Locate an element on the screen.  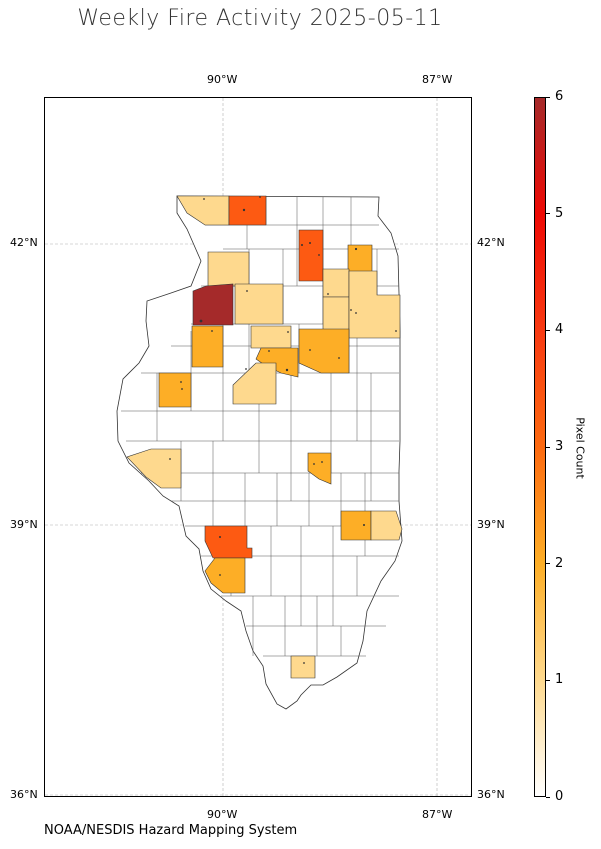
lon-label-bottom-90w: 90°W is located at coordinates (222, 814).